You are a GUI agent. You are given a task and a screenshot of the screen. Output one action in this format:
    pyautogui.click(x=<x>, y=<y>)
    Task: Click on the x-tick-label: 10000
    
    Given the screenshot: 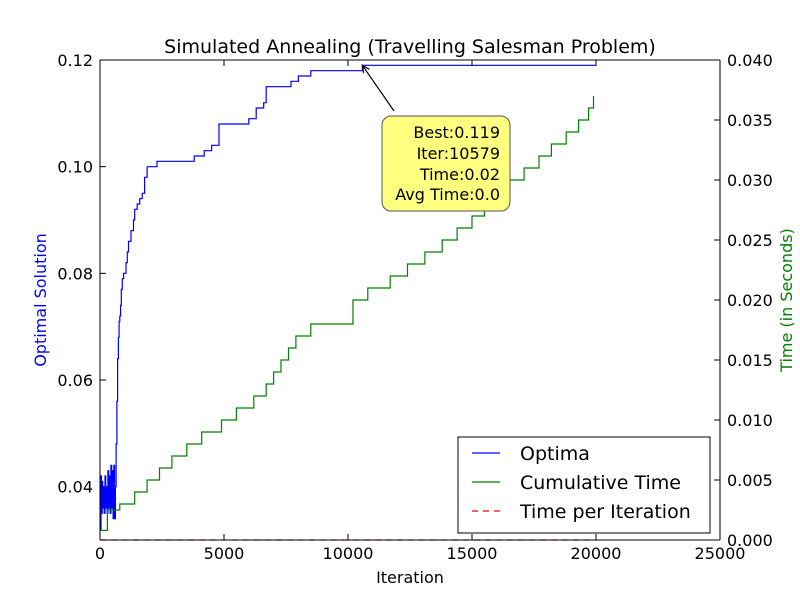 What is the action you would take?
    pyautogui.click(x=348, y=553)
    